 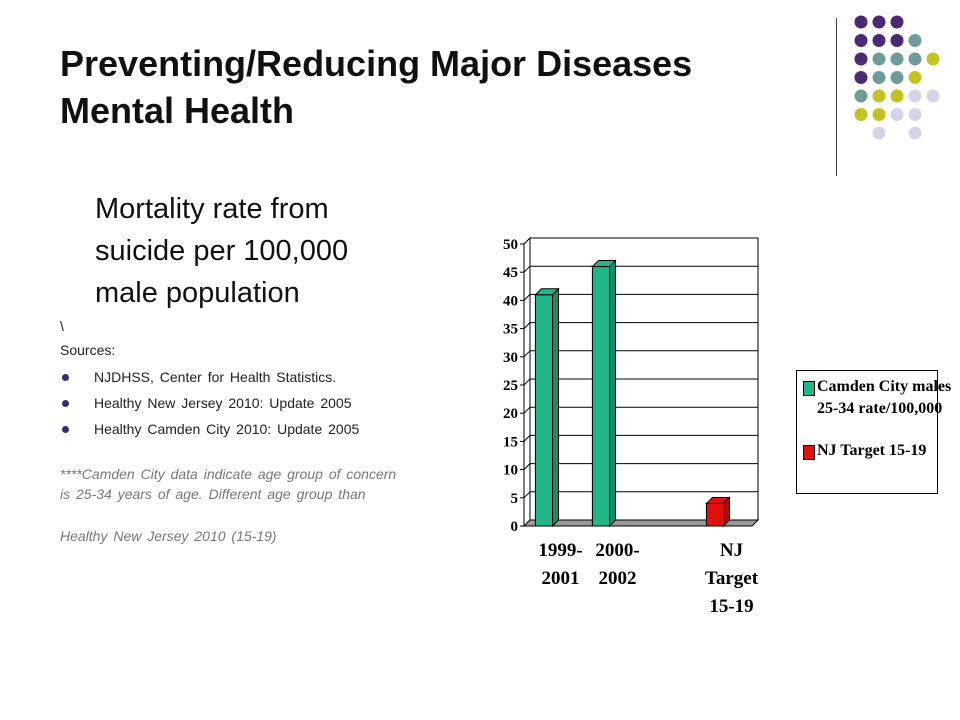 I want to click on x-tick-label: 2000-, so click(x=617, y=550).